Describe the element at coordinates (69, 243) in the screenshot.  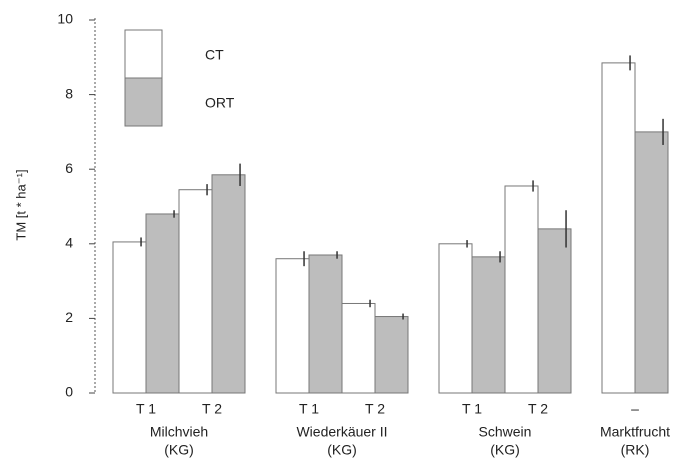
I see `y-tick-label: 4` at that location.